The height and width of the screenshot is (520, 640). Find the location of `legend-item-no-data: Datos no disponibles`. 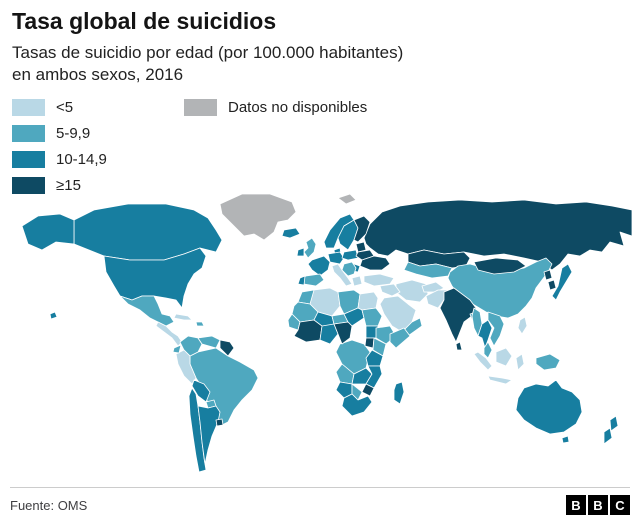

legend-item-no-data: Datos no disponibles is located at coordinates (276, 107).